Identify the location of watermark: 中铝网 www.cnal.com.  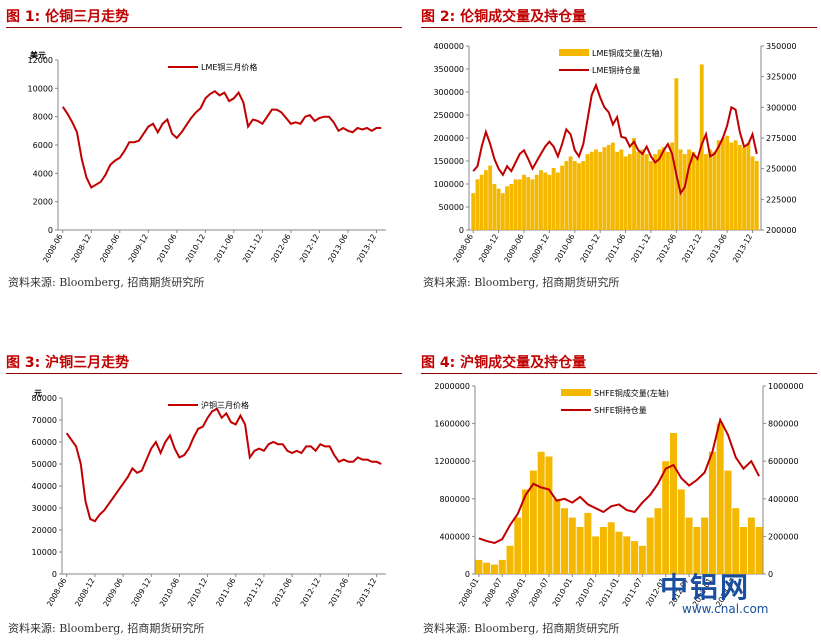
(730, 596).